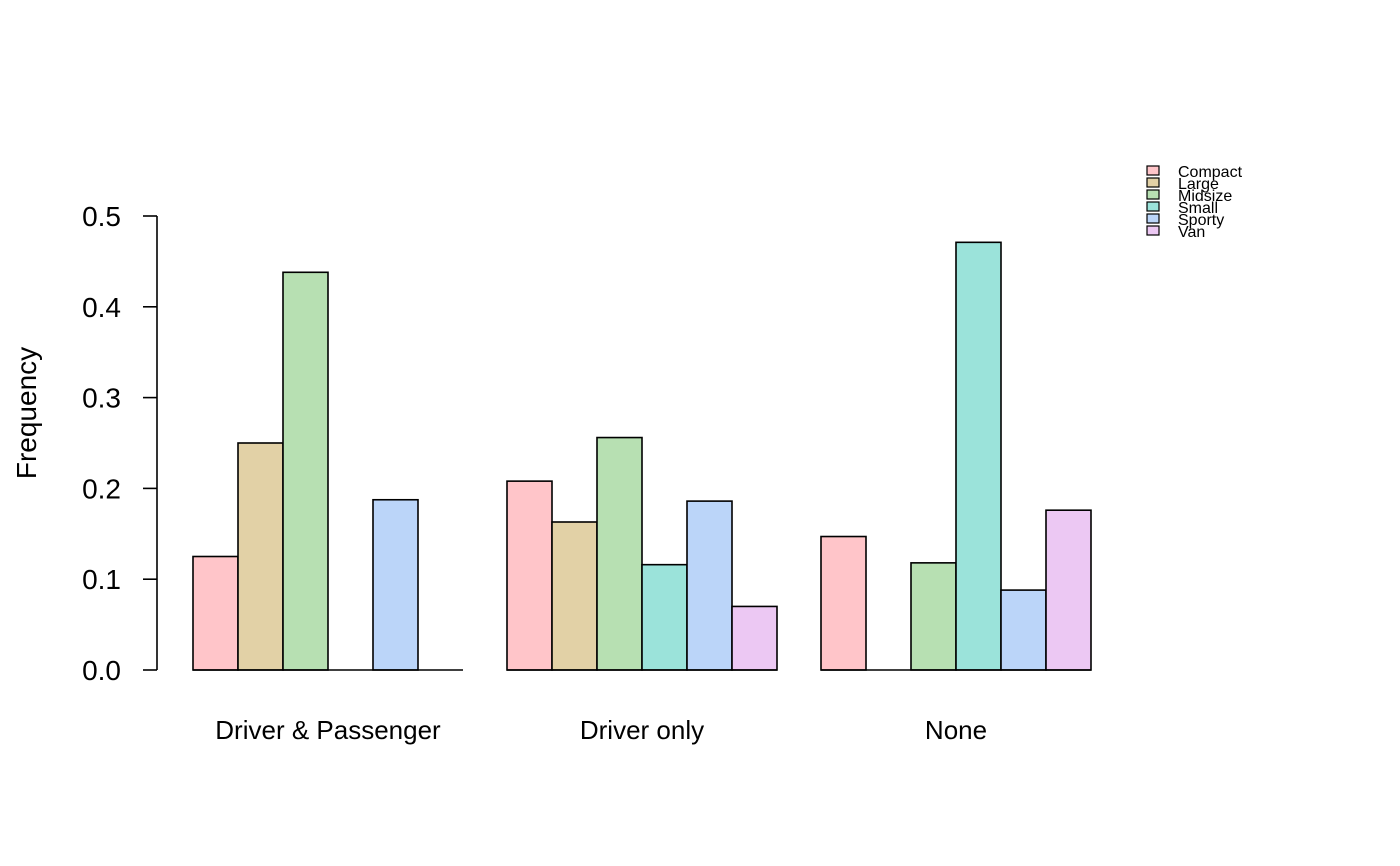  Describe the element at coordinates (101, 398) in the screenshot. I see `y-tick-label: 0.3` at that location.